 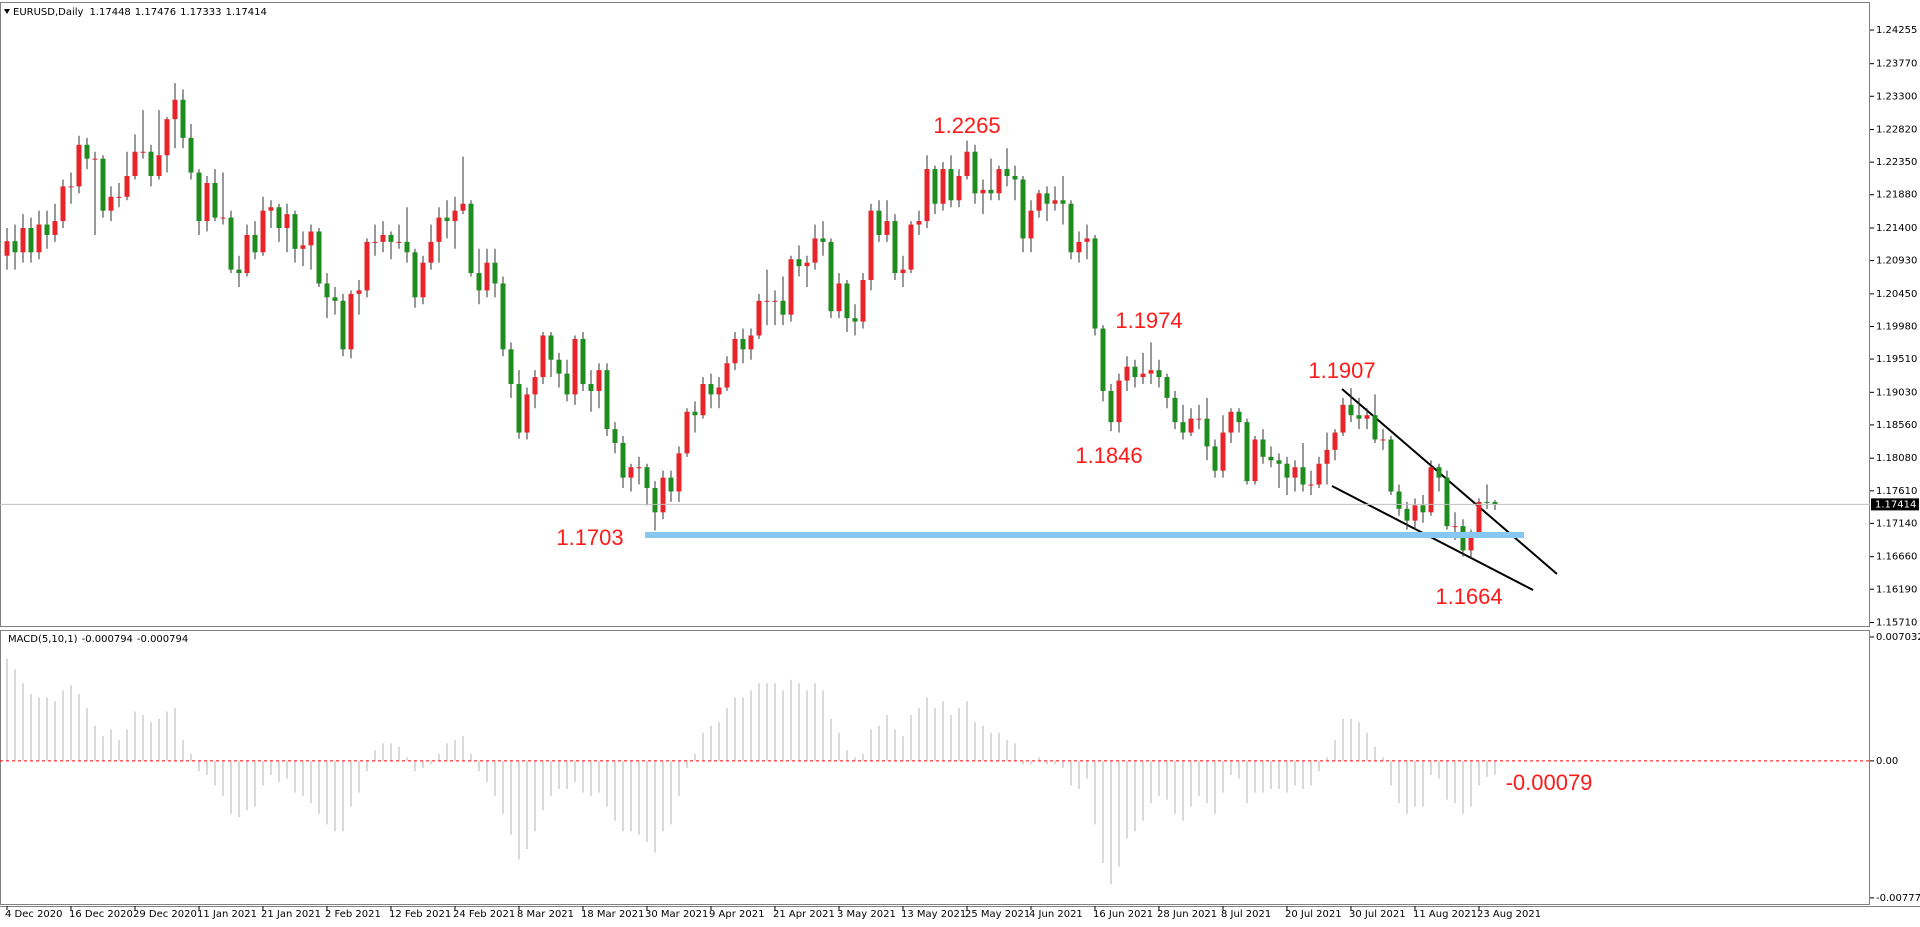 I want to click on y-tick-label: 1.18560, so click(x=1896, y=425).